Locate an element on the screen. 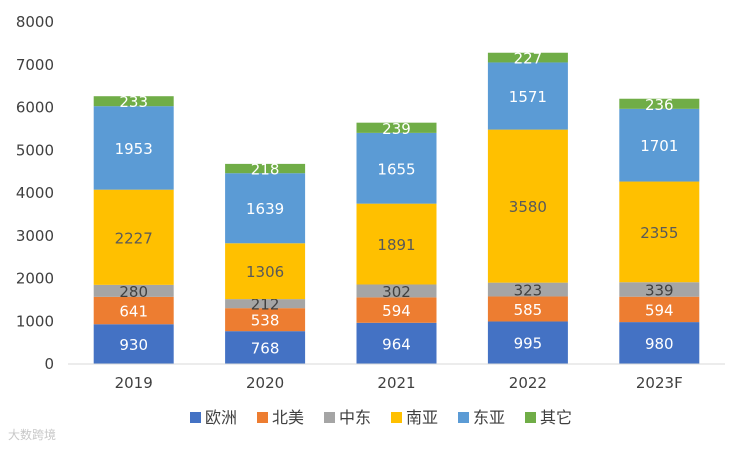 The width and height of the screenshot is (752, 452). data-label: 280 is located at coordinates (133, 292).